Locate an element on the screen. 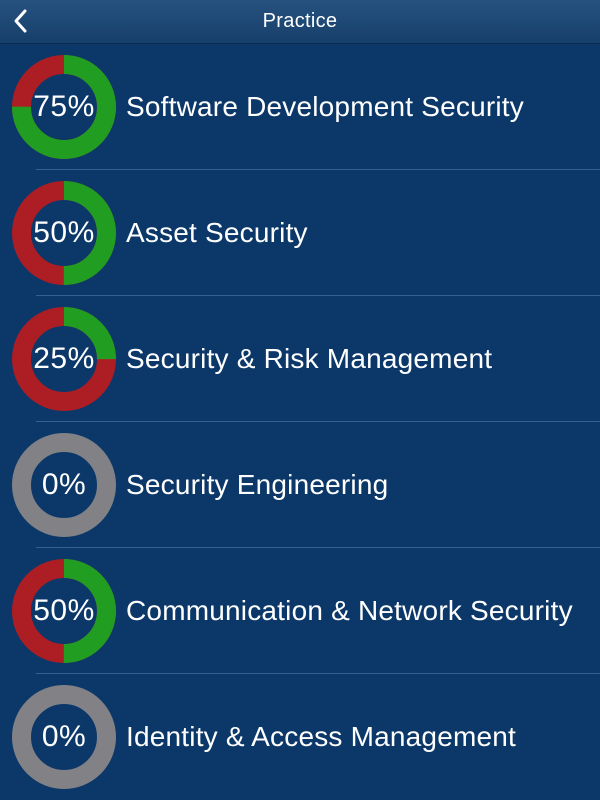 The width and height of the screenshot is (600, 800). percent-label: 75% is located at coordinates (64, 106).